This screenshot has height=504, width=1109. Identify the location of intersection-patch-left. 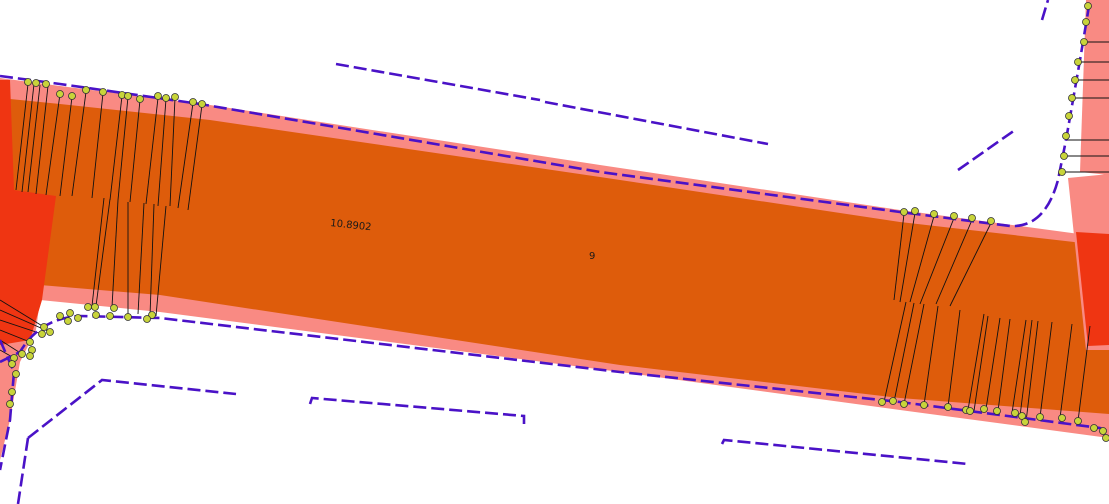
(28, 212).